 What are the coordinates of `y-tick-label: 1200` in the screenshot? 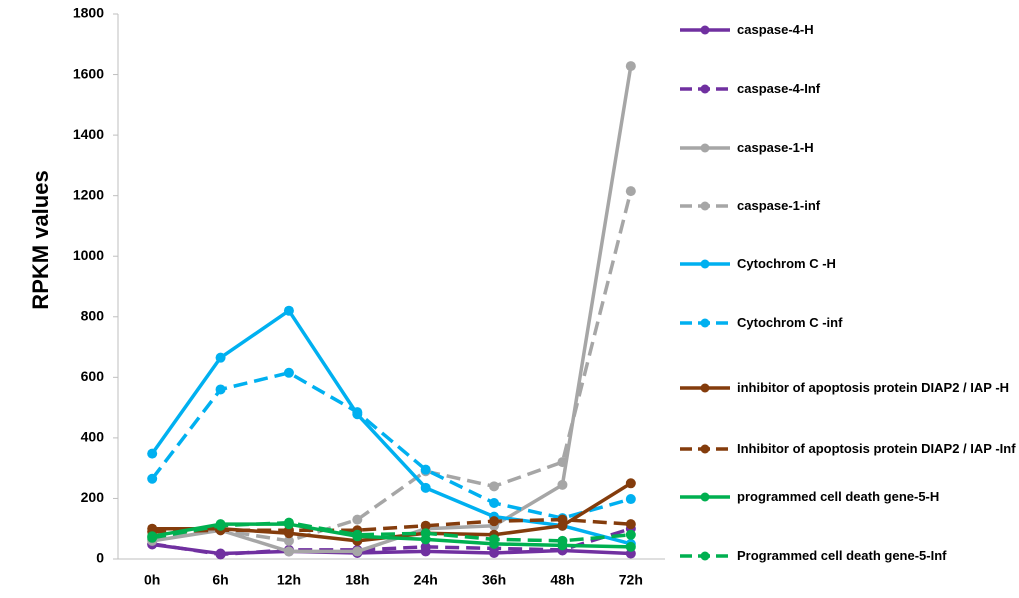 It's located at (88, 194).